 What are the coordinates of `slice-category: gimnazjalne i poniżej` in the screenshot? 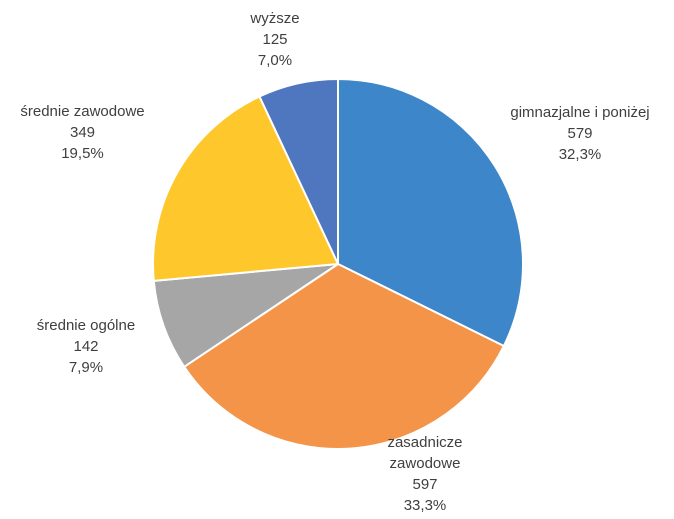 It's located at (580, 112).